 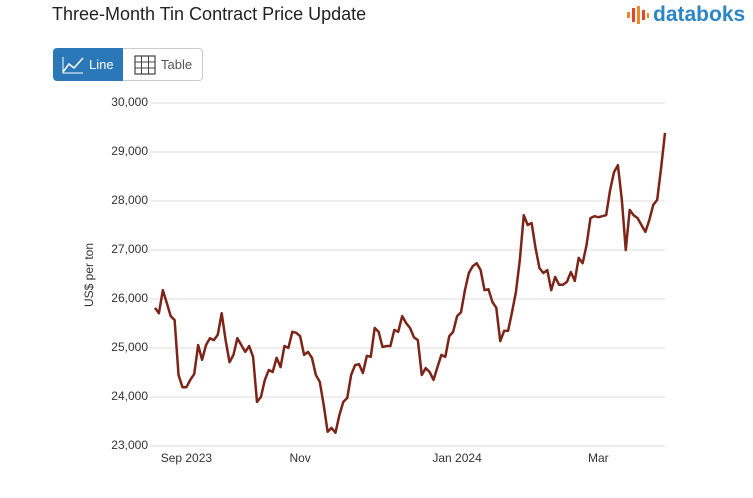 I want to click on y-tick-label: 27,000, so click(x=129, y=249).